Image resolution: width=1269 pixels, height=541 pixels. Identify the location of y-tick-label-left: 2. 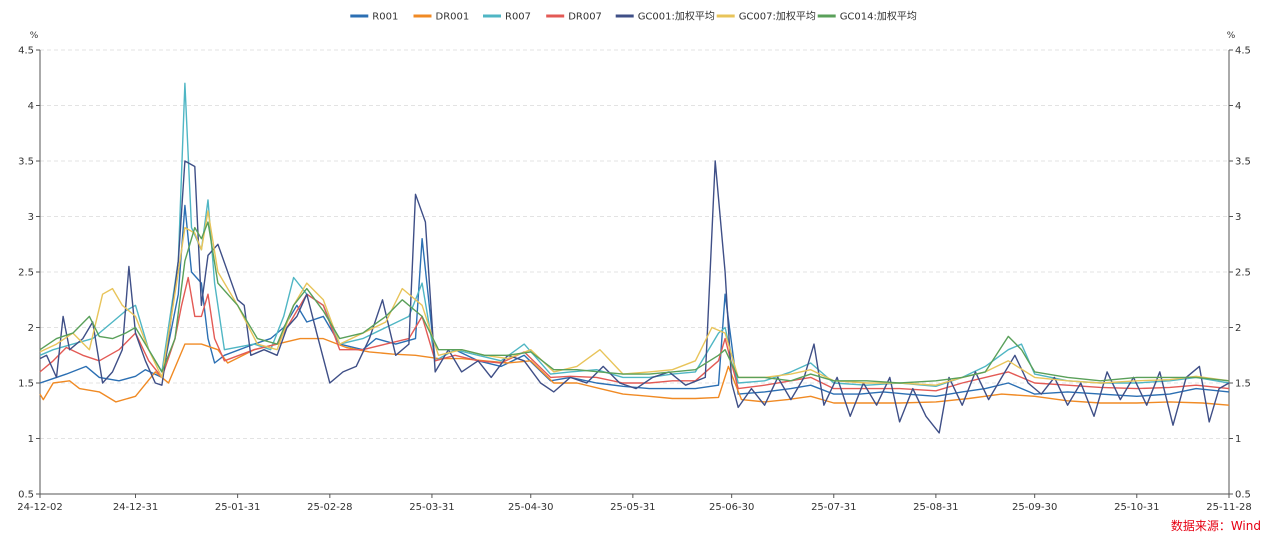
(31, 328).